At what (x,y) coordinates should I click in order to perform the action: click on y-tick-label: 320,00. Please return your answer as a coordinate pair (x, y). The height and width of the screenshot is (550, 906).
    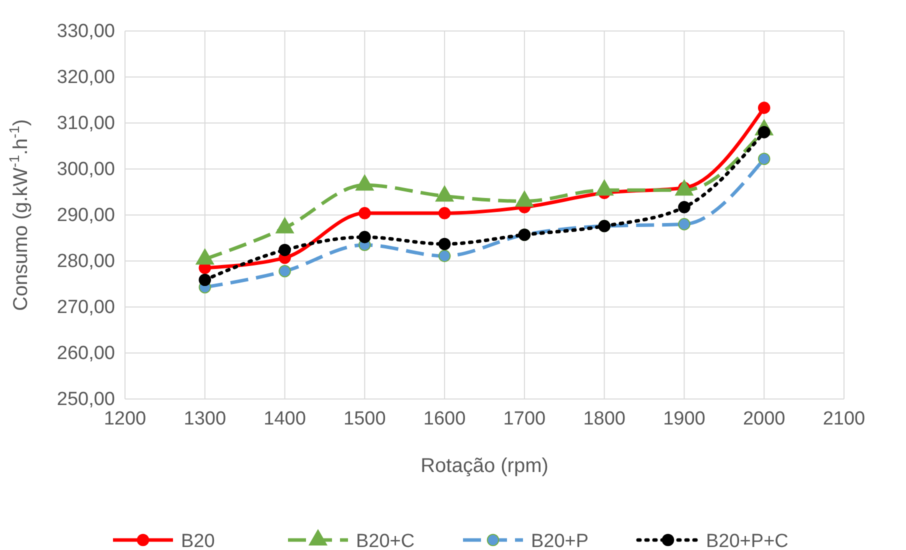
    Looking at the image, I should click on (85, 77).